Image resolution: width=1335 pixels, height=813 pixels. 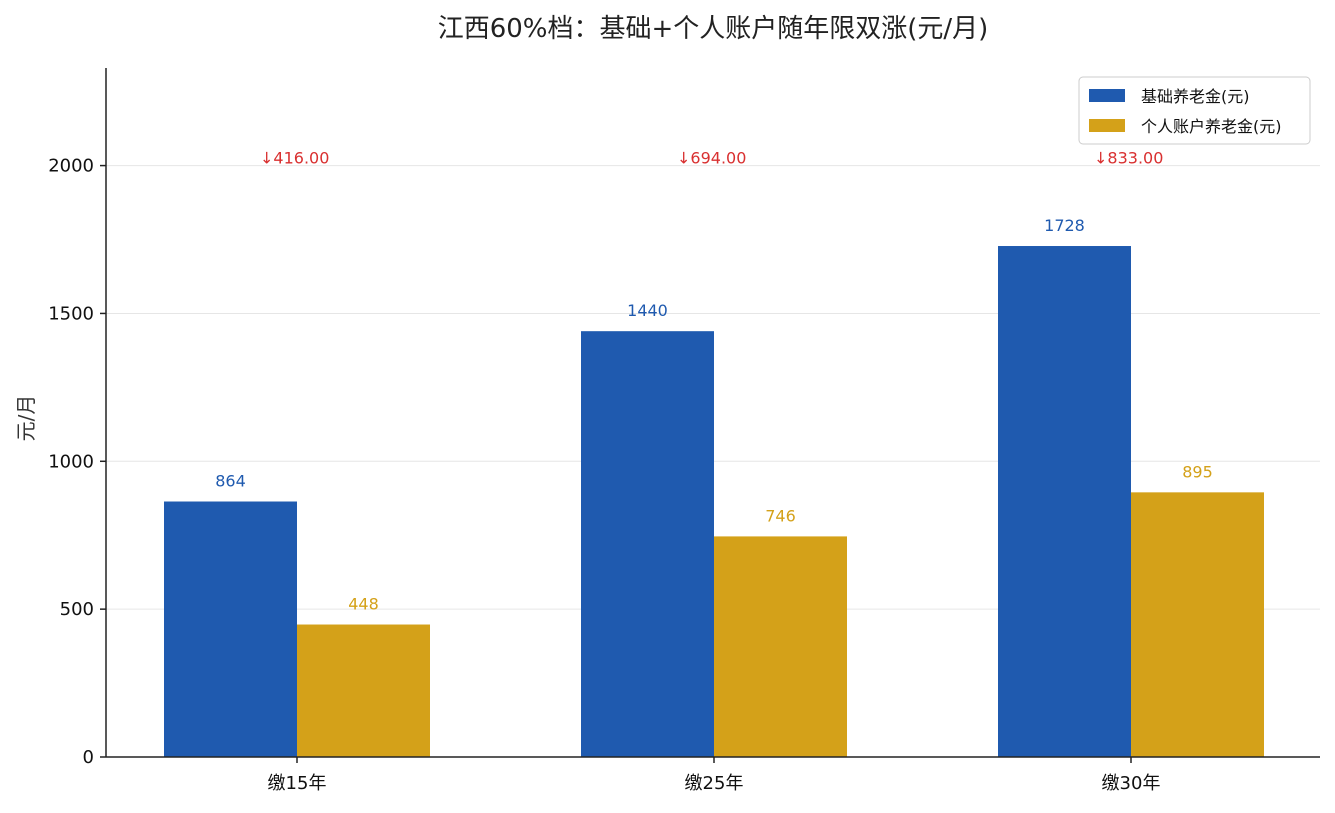 What do you see at coordinates (71, 313) in the screenshot?
I see `y-tick-label: 1500` at bounding box center [71, 313].